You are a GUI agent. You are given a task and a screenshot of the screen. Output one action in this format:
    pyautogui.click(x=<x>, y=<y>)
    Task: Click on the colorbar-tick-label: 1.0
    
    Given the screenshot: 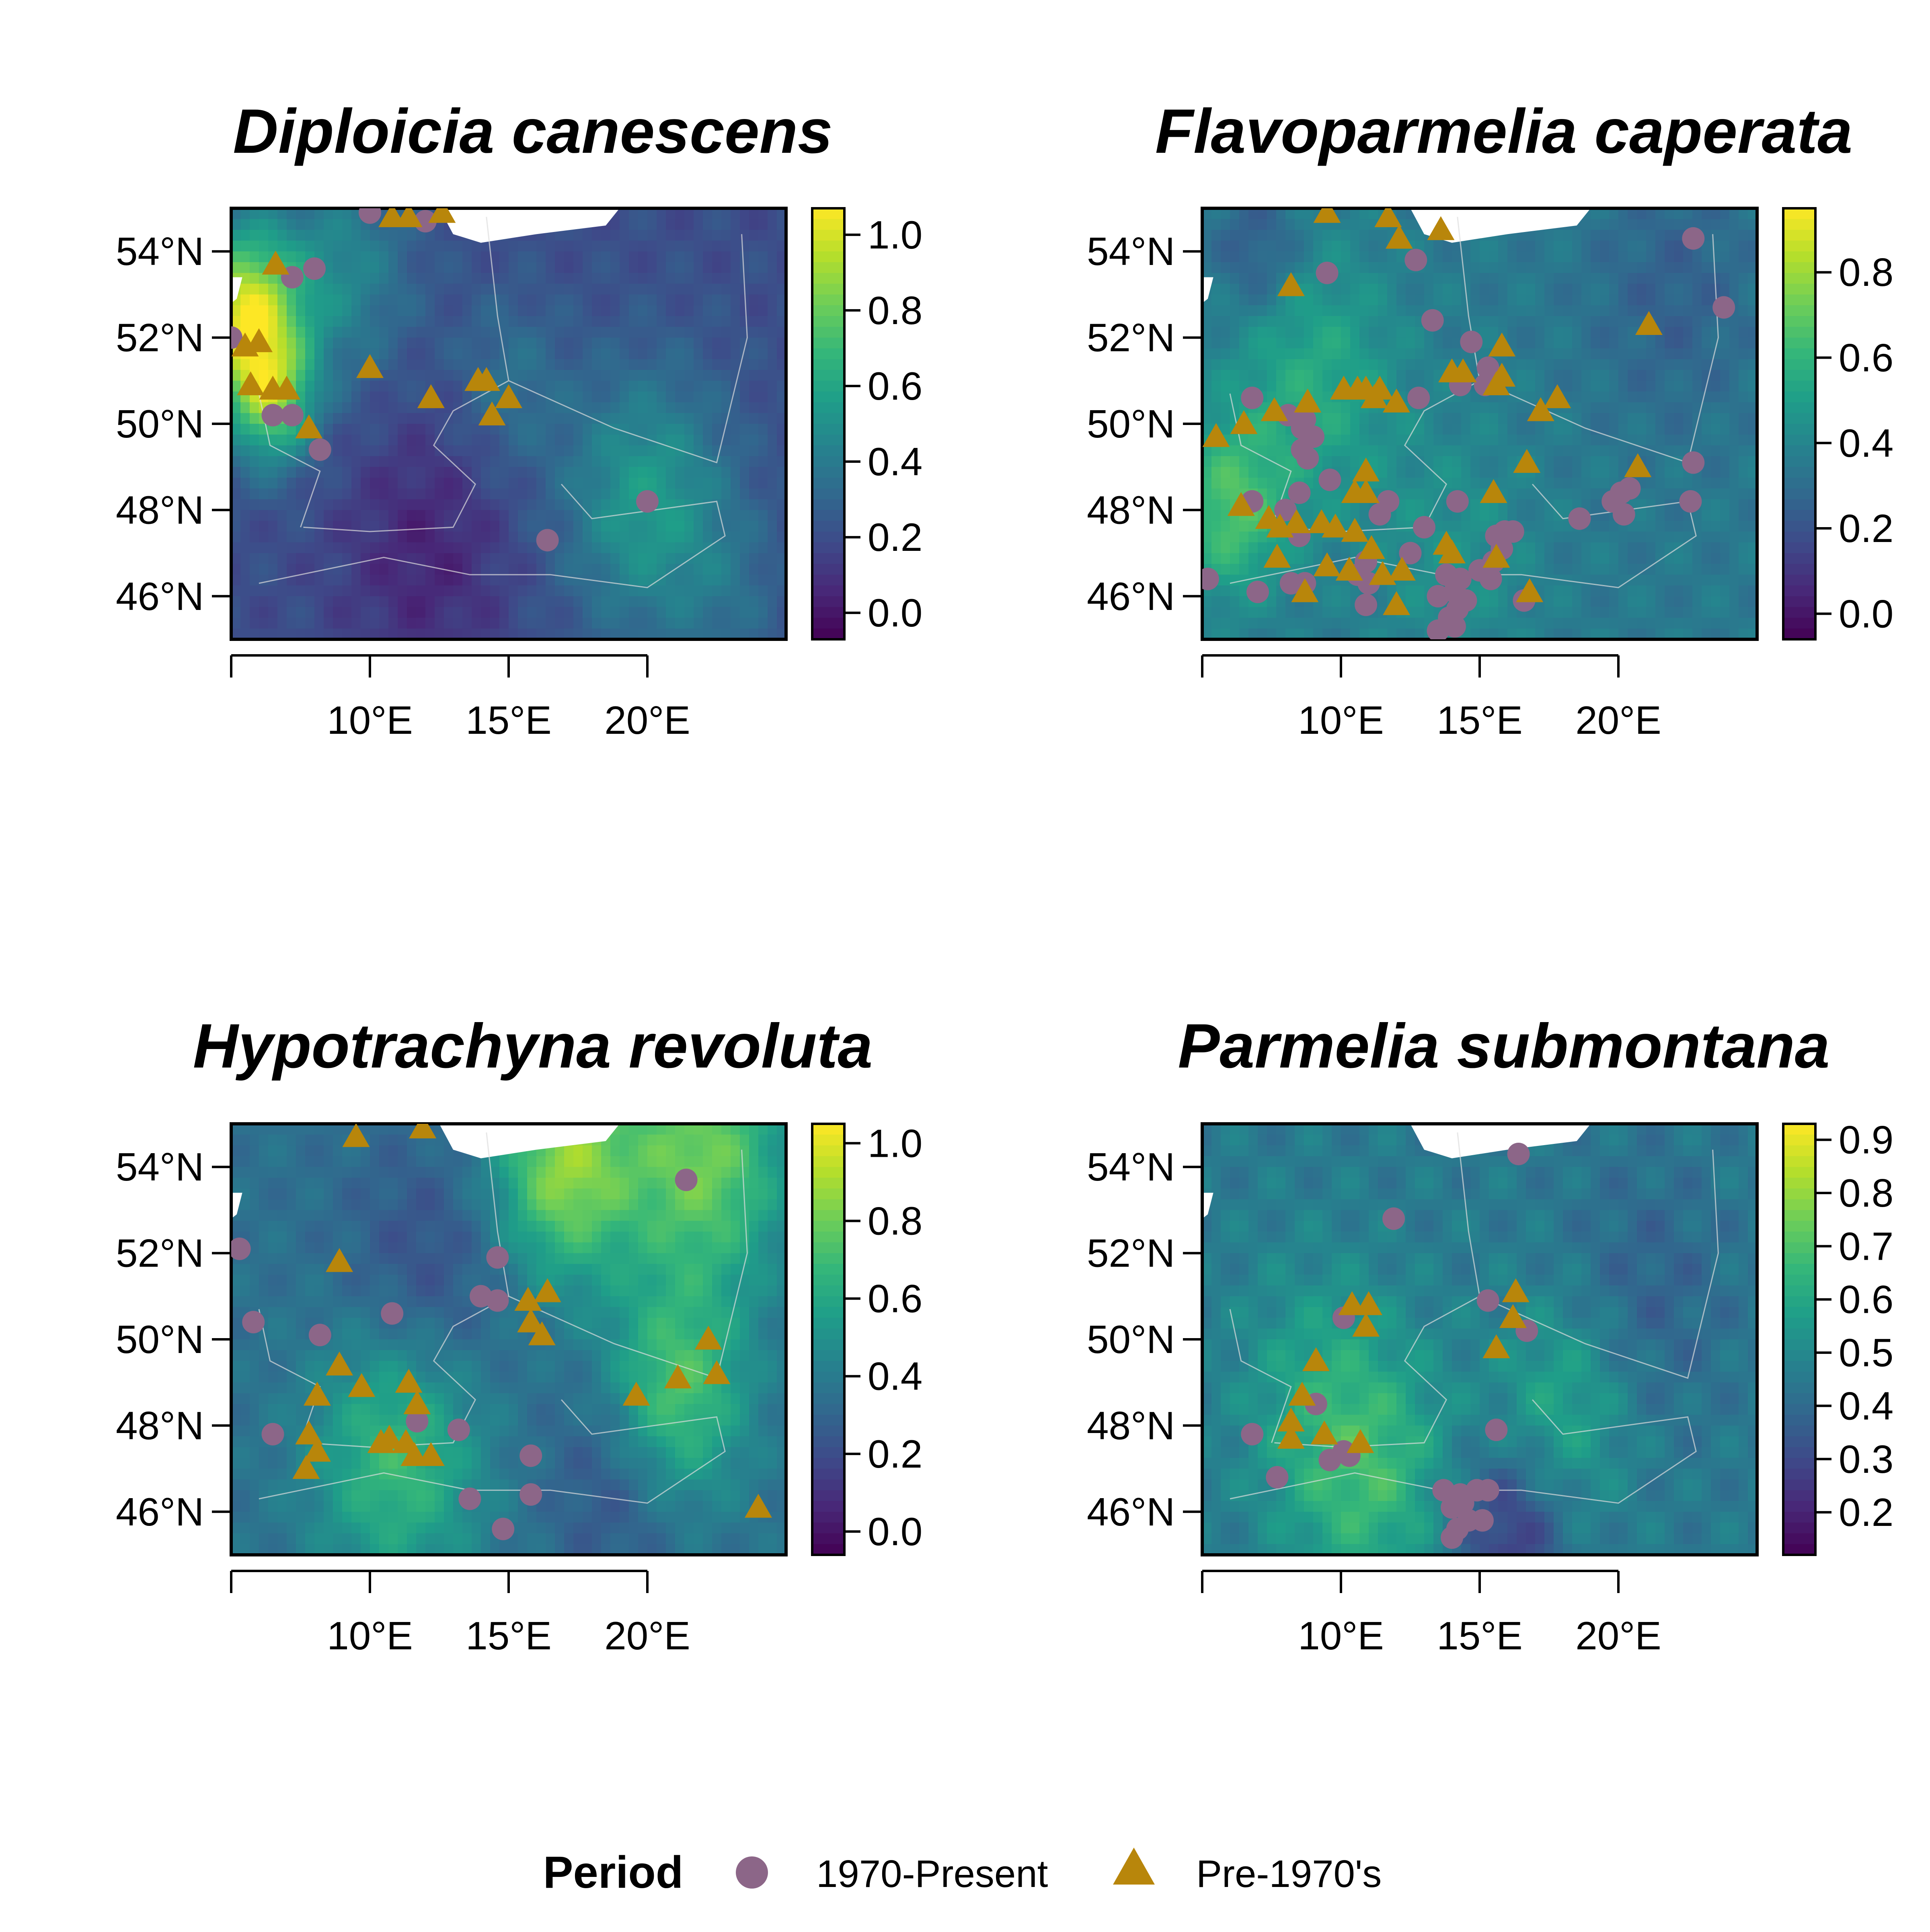 What is the action you would take?
    pyautogui.click(x=895, y=235)
    